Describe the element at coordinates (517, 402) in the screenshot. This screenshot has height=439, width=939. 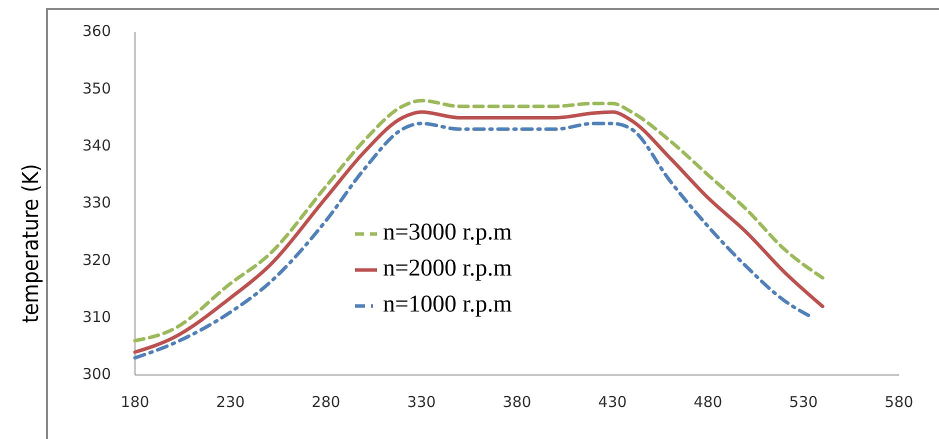
I see `x-tick-label: 380` at that location.